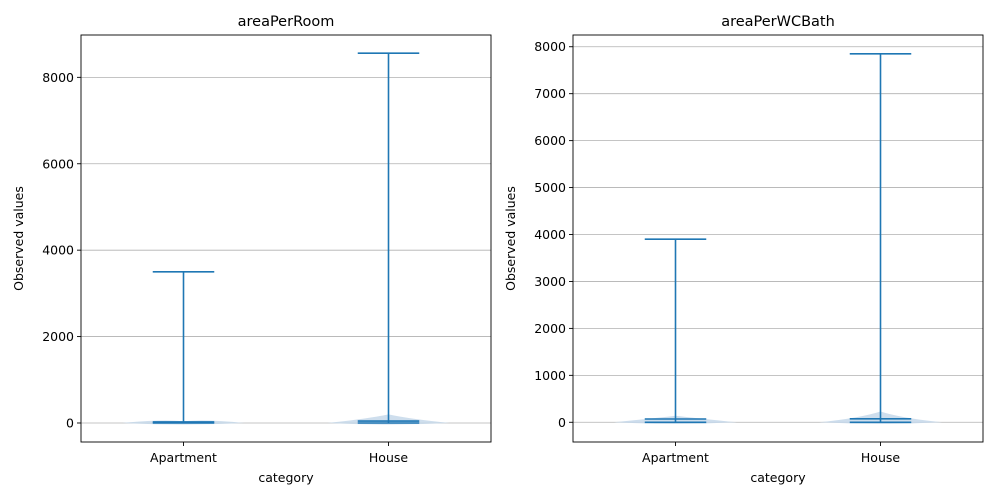 The height and width of the screenshot is (500, 1000). What do you see at coordinates (550, 187) in the screenshot?
I see `y-tick-label: 5000` at bounding box center [550, 187].